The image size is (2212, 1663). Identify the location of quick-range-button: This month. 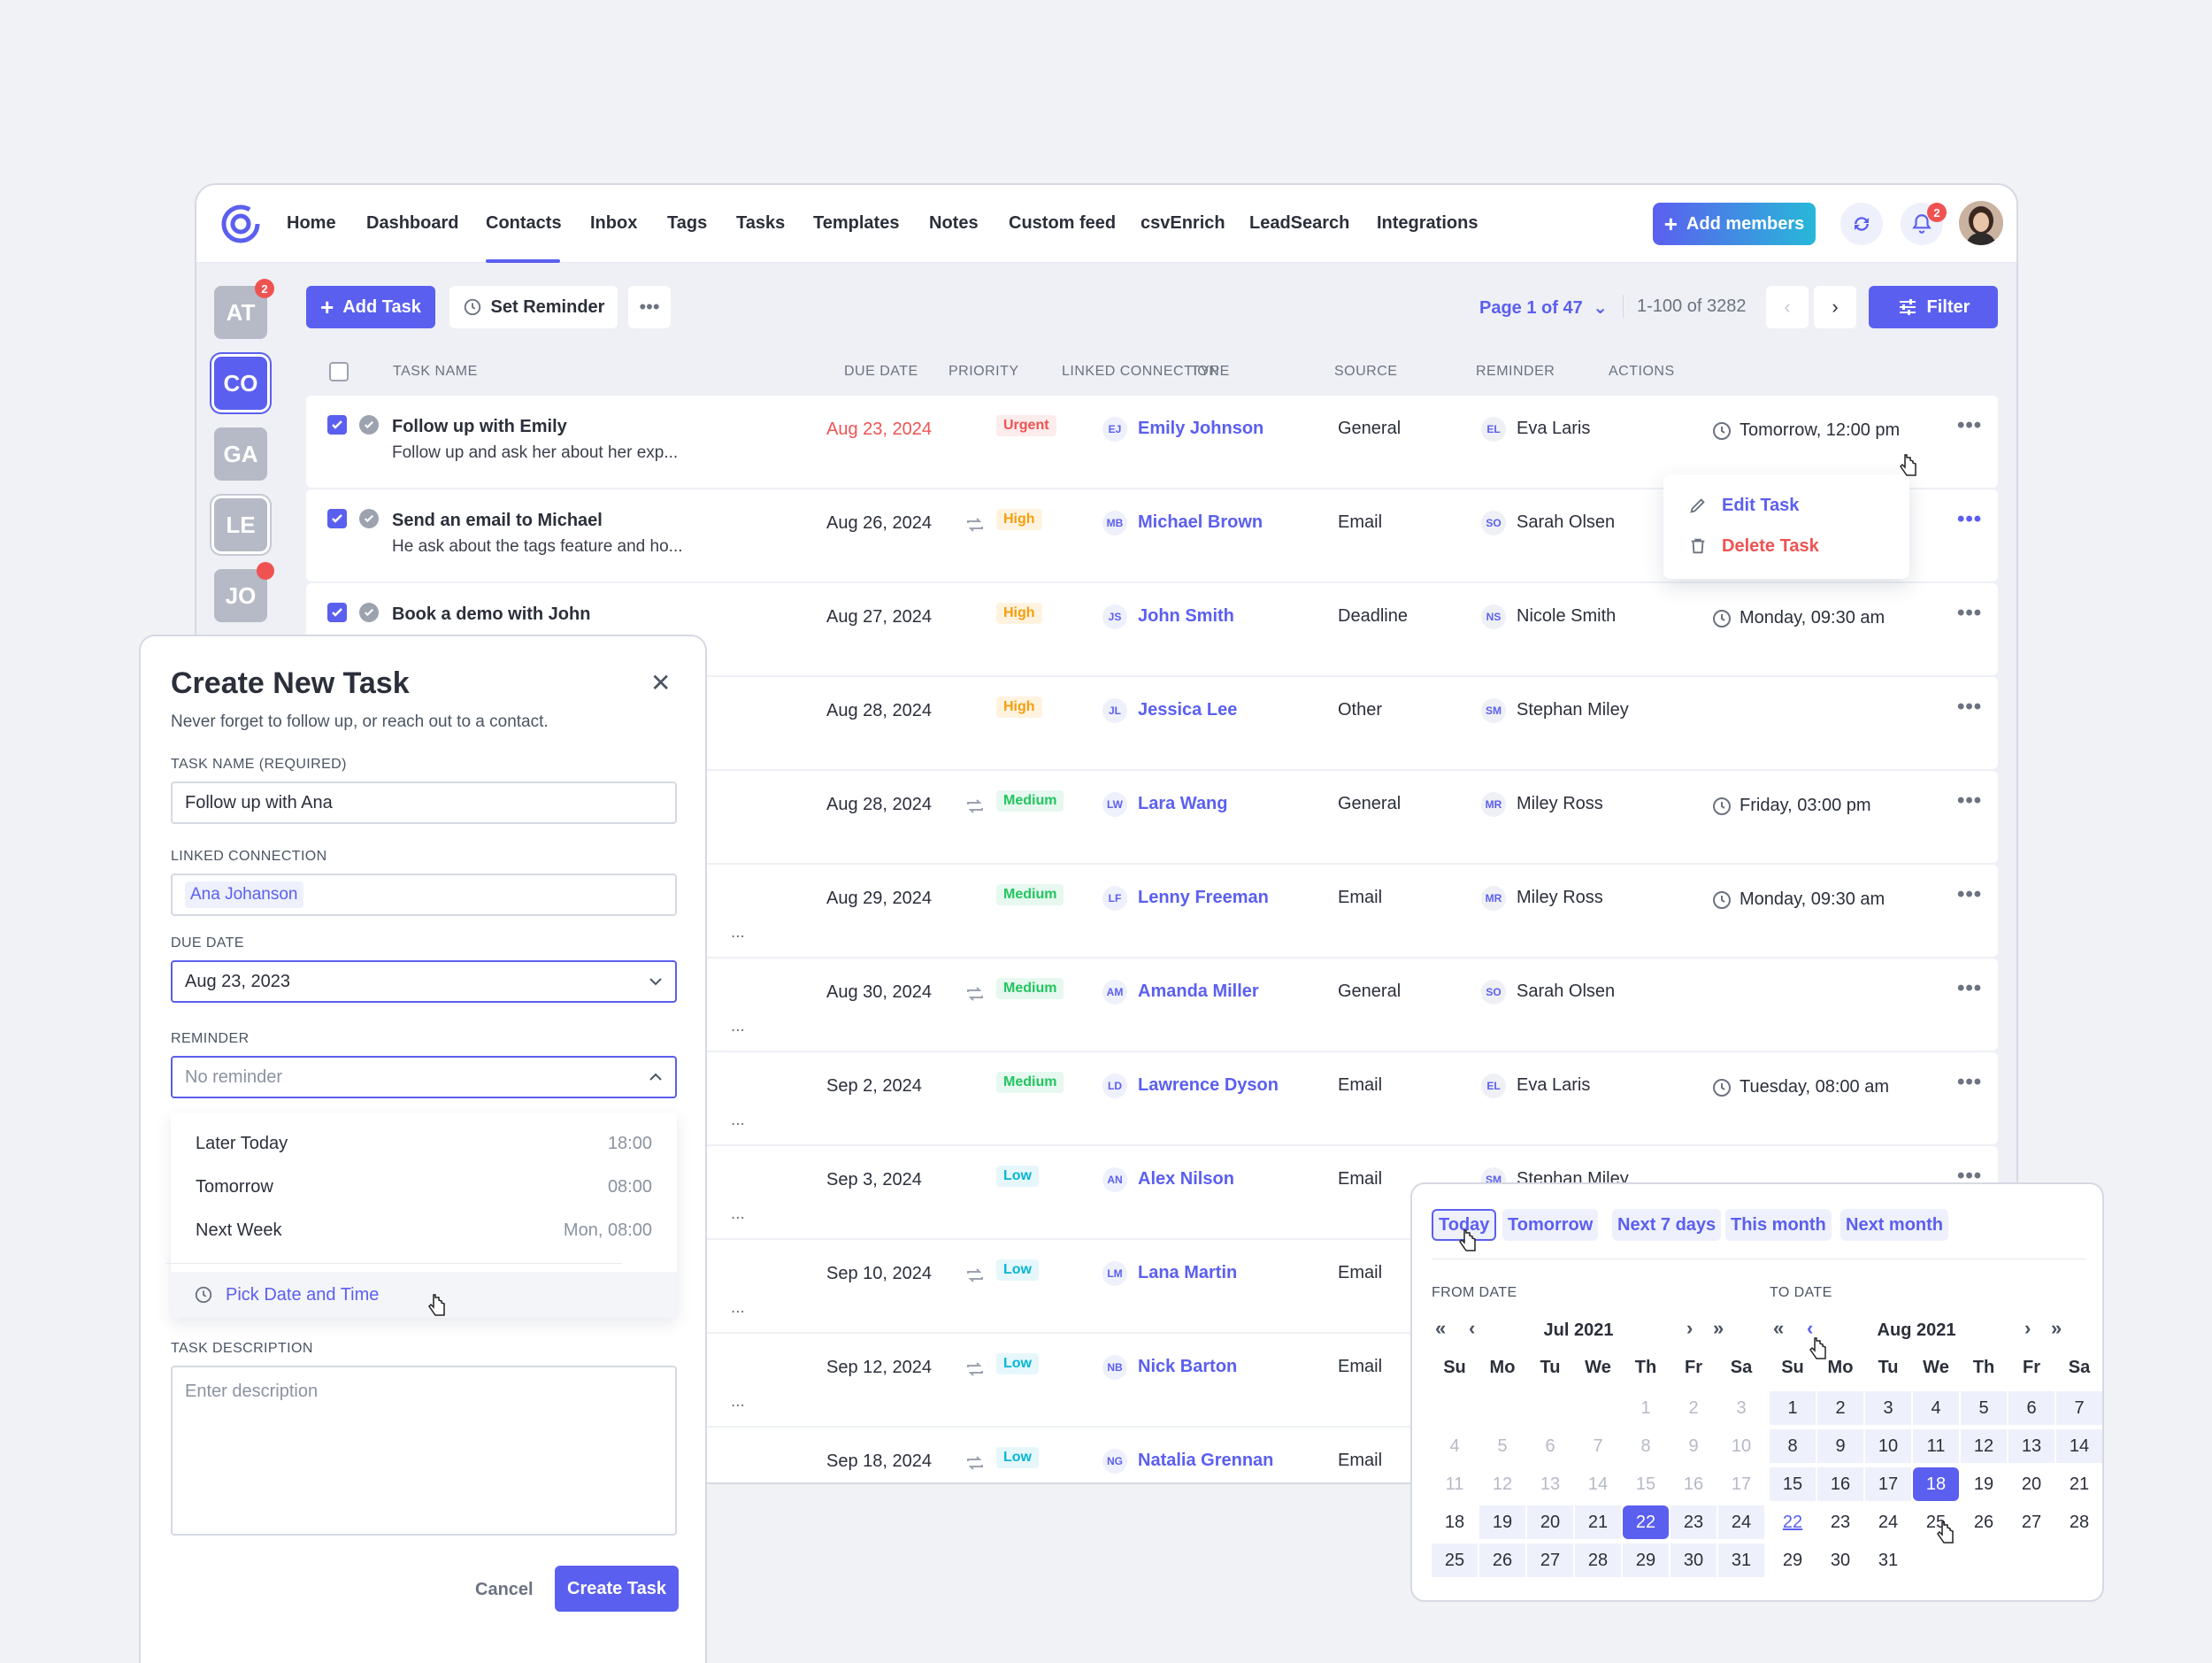
(1779, 1225).